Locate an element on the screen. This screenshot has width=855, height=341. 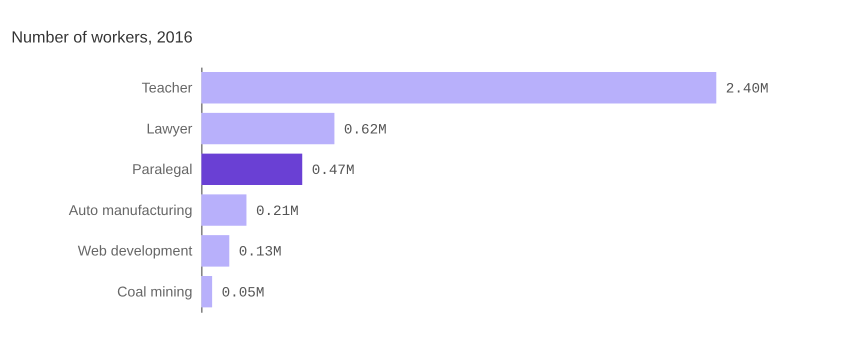
data-label: 0.62M is located at coordinates (365, 130).